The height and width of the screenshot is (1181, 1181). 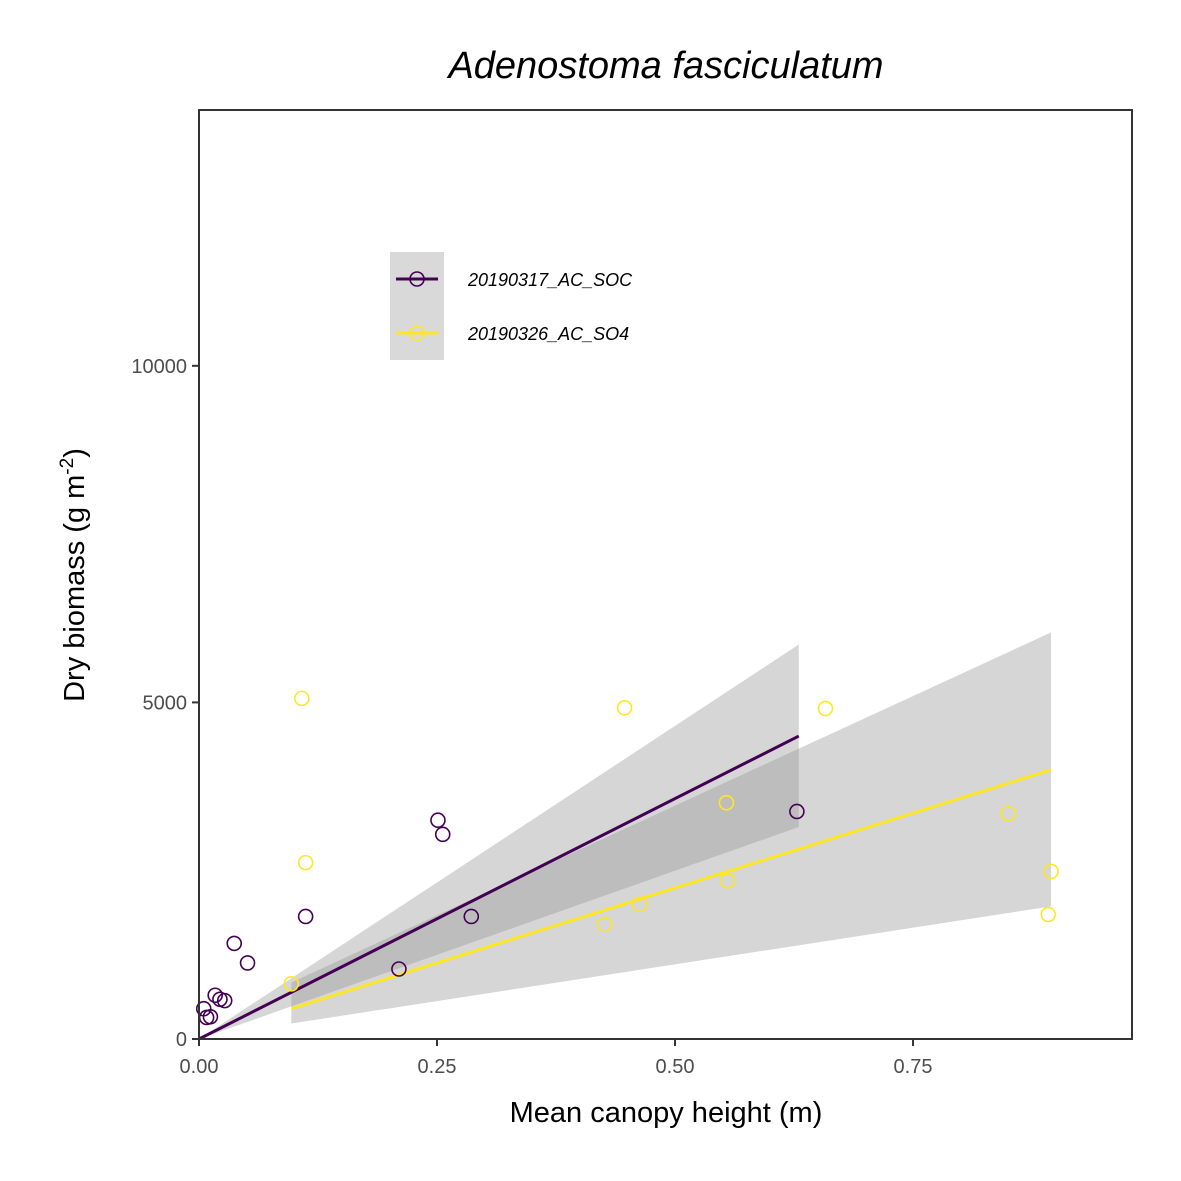 What do you see at coordinates (666, 1113) in the screenshot?
I see `x-axis-title: Mean canopy height (m)` at bounding box center [666, 1113].